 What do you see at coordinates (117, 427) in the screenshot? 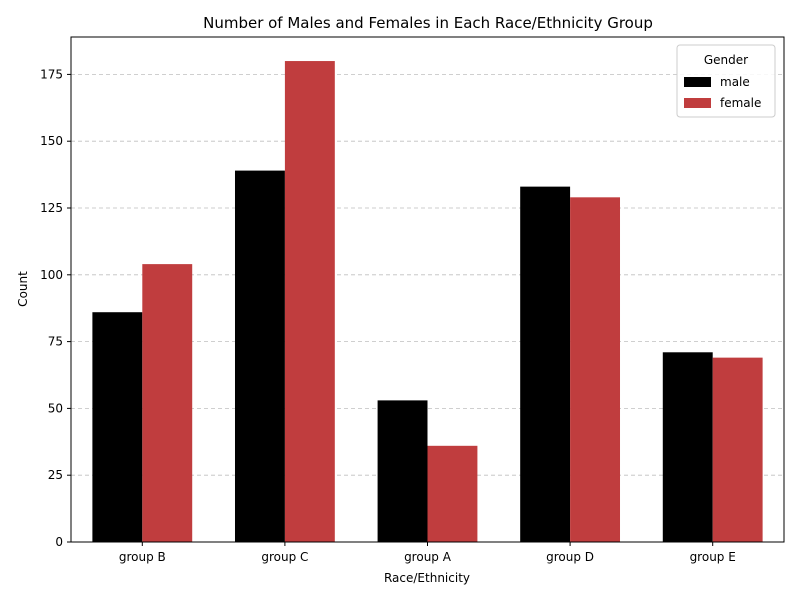
I see `bar-male-group-B` at bounding box center [117, 427].